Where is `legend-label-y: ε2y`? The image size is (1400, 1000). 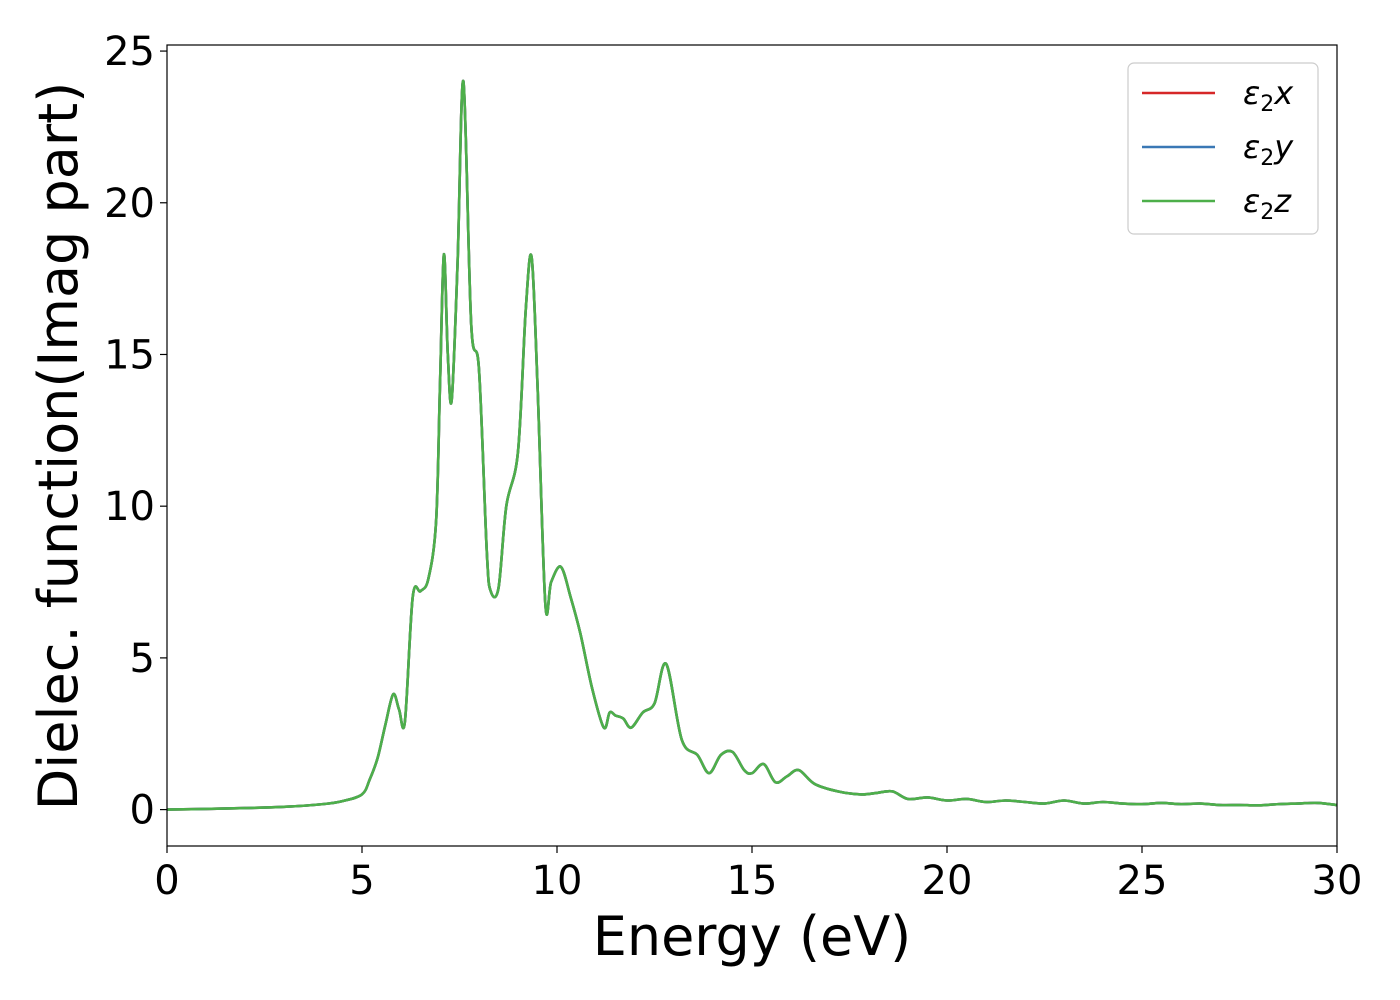
legend-label-y: ε2y is located at coordinates (1268, 149).